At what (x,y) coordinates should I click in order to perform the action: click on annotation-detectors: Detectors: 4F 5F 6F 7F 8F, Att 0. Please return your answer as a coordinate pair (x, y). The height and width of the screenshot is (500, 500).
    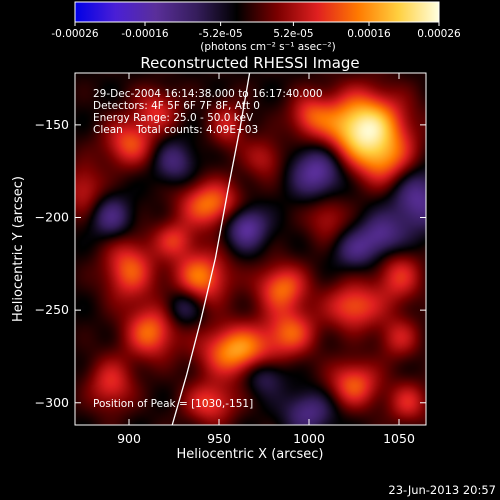
    Looking at the image, I should click on (176, 106).